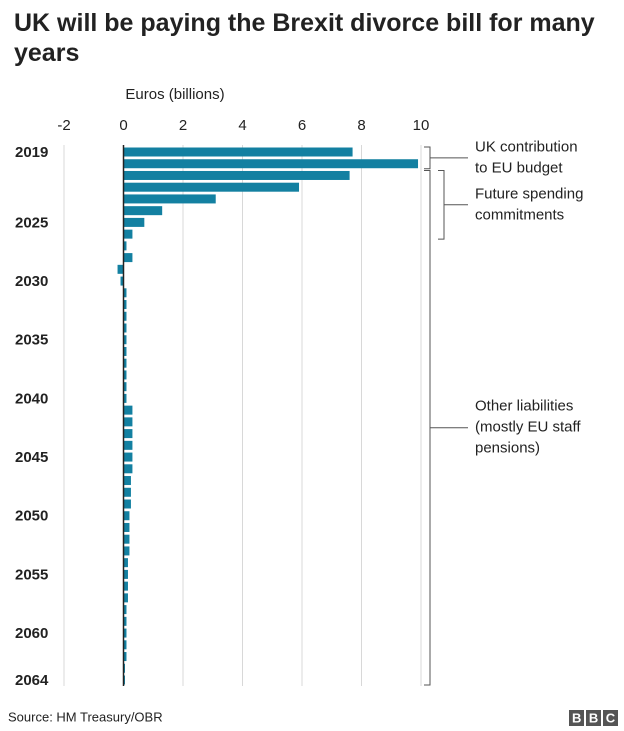 The width and height of the screenshot is (624, 731). I want to click on x-tick-label: 6, so click(302, 125).